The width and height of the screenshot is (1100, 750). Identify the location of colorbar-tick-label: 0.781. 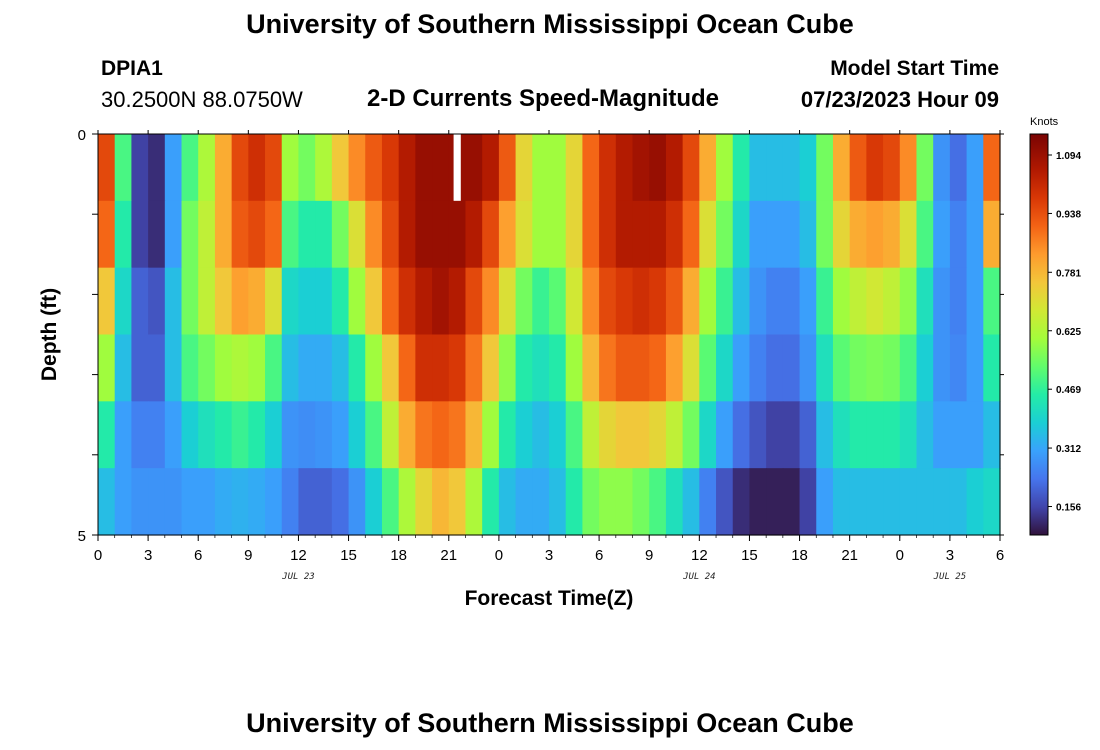
(1068, 273).